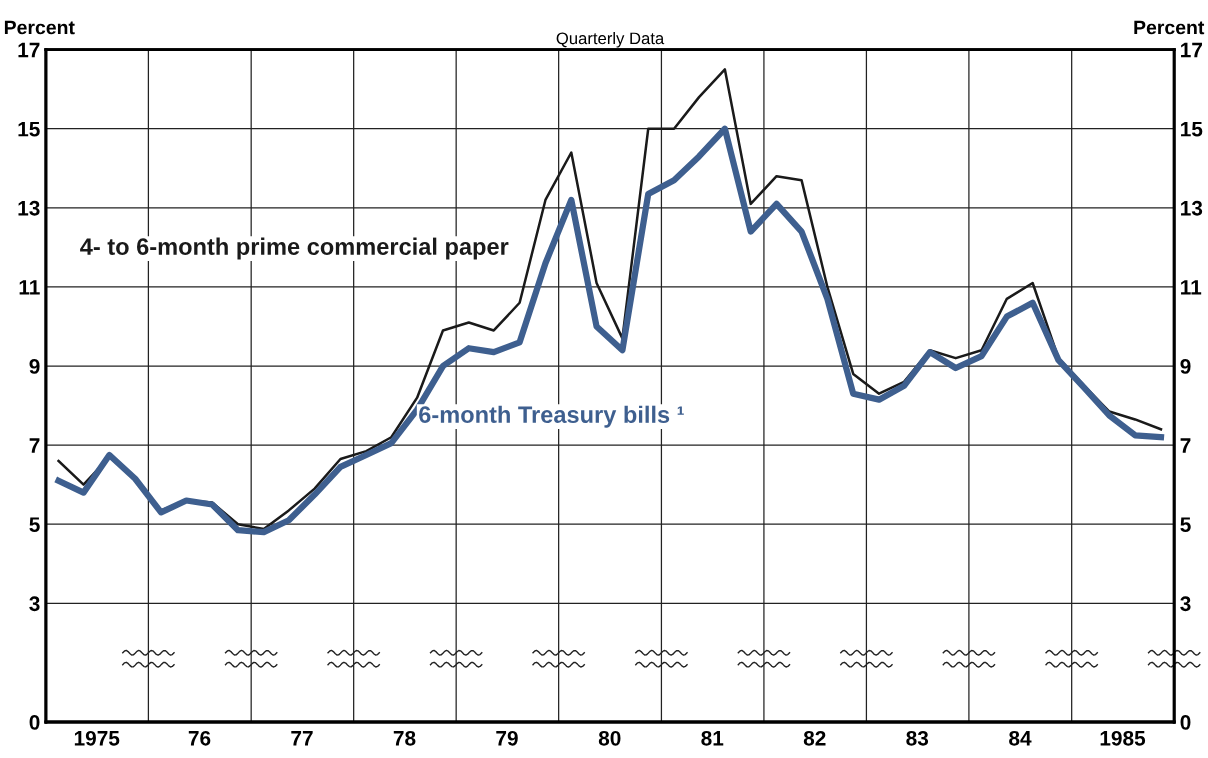 The image size is (1208, 758). I want to click on x-tick-label: 79, so click(507, 738).